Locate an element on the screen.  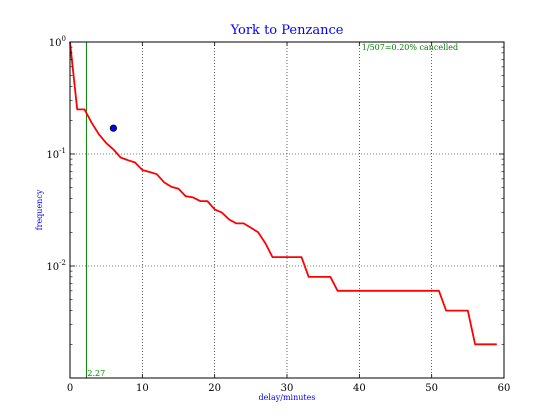
x-axis-label: delay/minutes is located at coordinates (287, 397).